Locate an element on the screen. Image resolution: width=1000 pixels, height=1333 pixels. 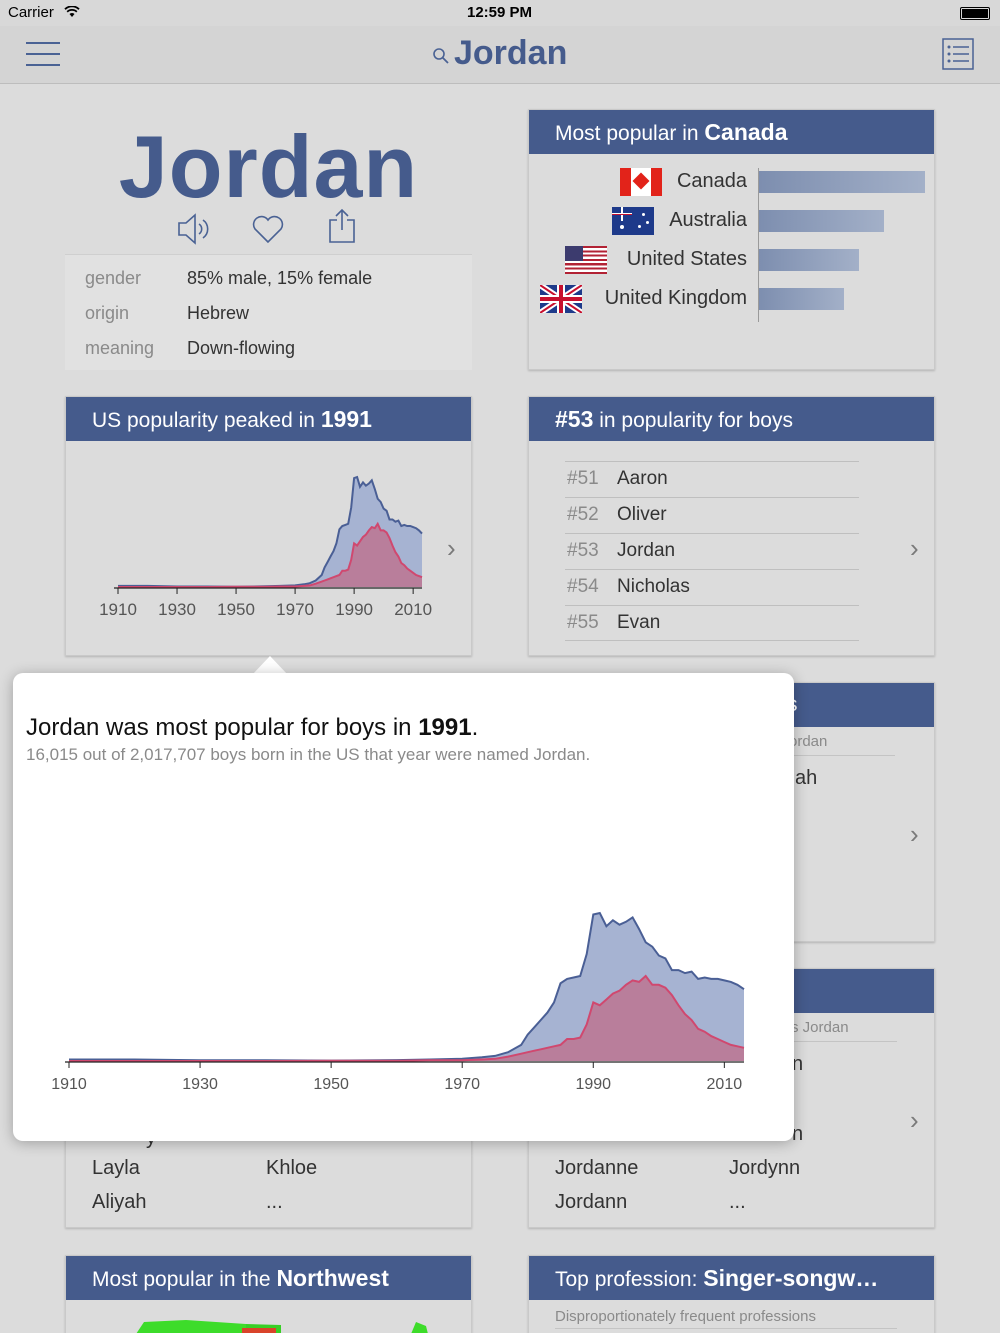
list-icon is located at coordinates (958, 54).